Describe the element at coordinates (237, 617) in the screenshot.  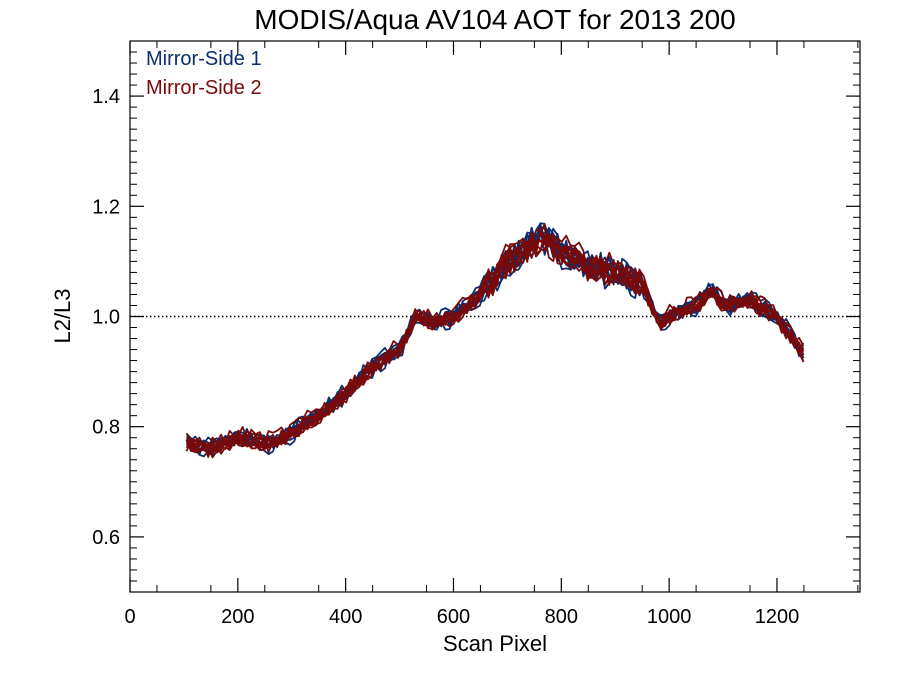
I see `x-tick-label: 200` at that location.